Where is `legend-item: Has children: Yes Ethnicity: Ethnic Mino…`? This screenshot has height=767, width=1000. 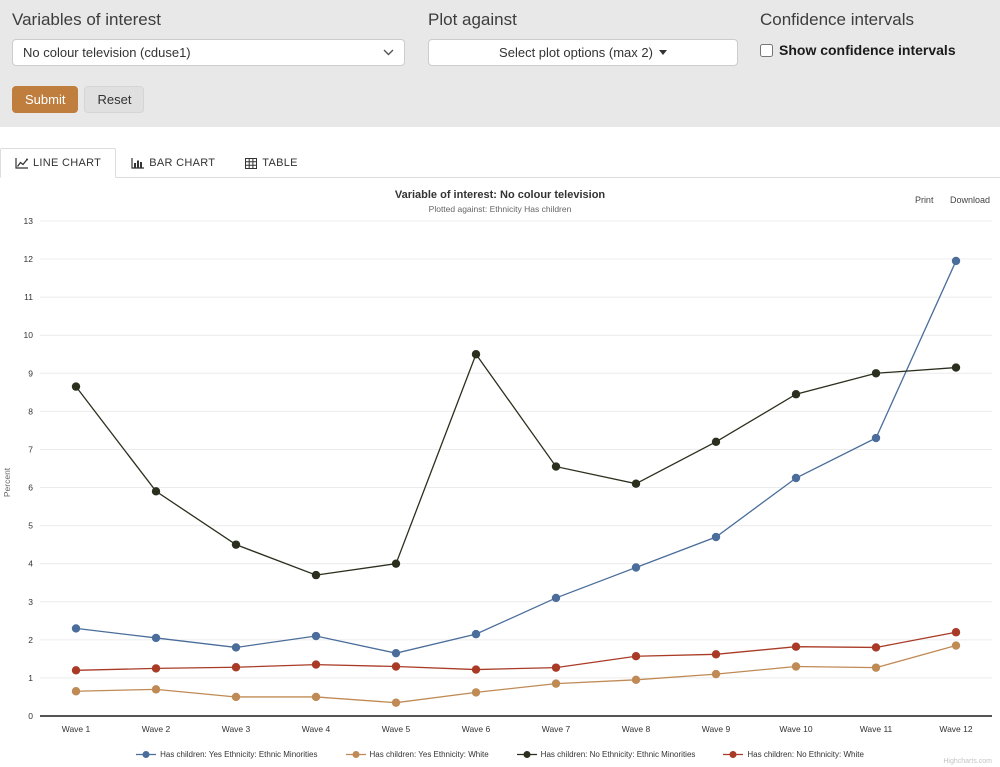 legend-item: Has children: Yes Ethnicity: Ethnic Mino… is located at coordinates (227, 754).